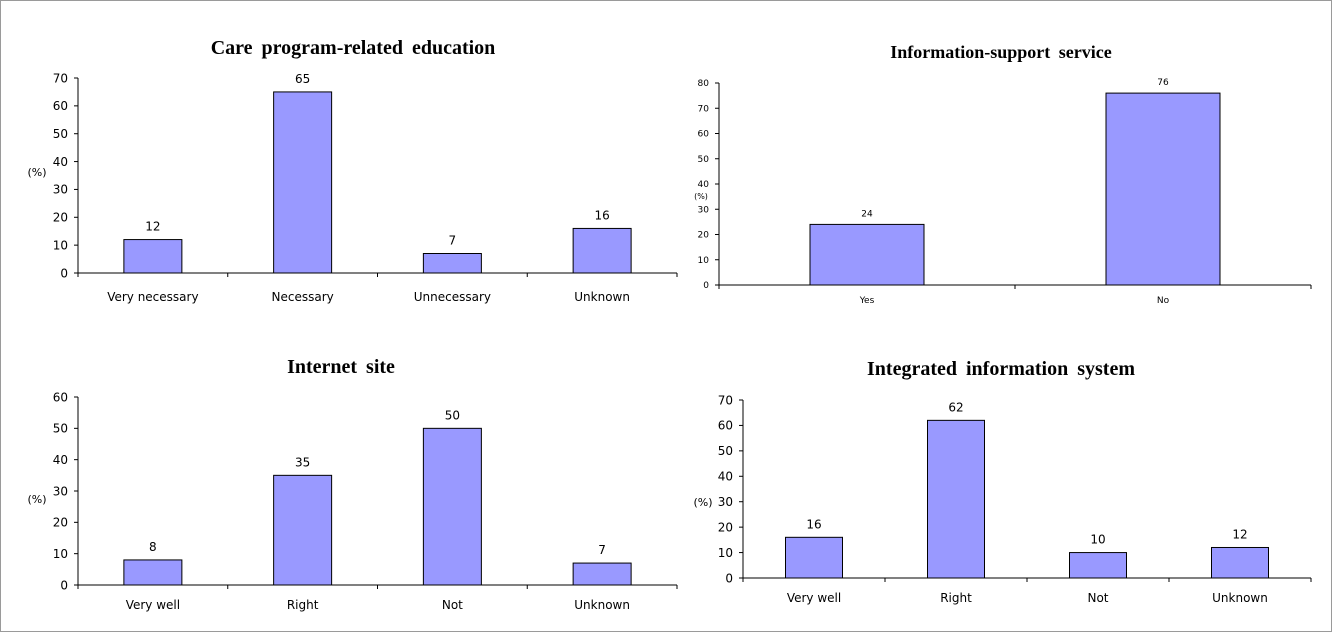  What do you see at coordinates (1163, 83) in the screenshot?
I see `bar-value-label: 76` at bounding box center [1163, 83].